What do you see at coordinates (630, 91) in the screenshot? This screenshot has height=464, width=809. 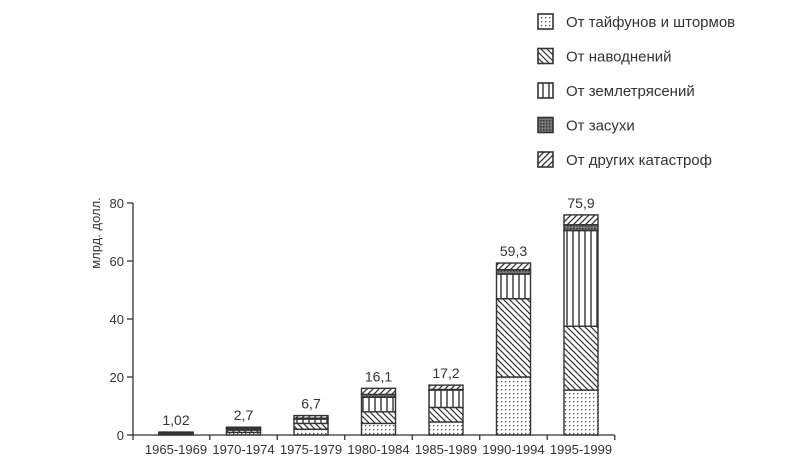 I see `legend-label: От землетрясений` at bounding box center [630, 91].